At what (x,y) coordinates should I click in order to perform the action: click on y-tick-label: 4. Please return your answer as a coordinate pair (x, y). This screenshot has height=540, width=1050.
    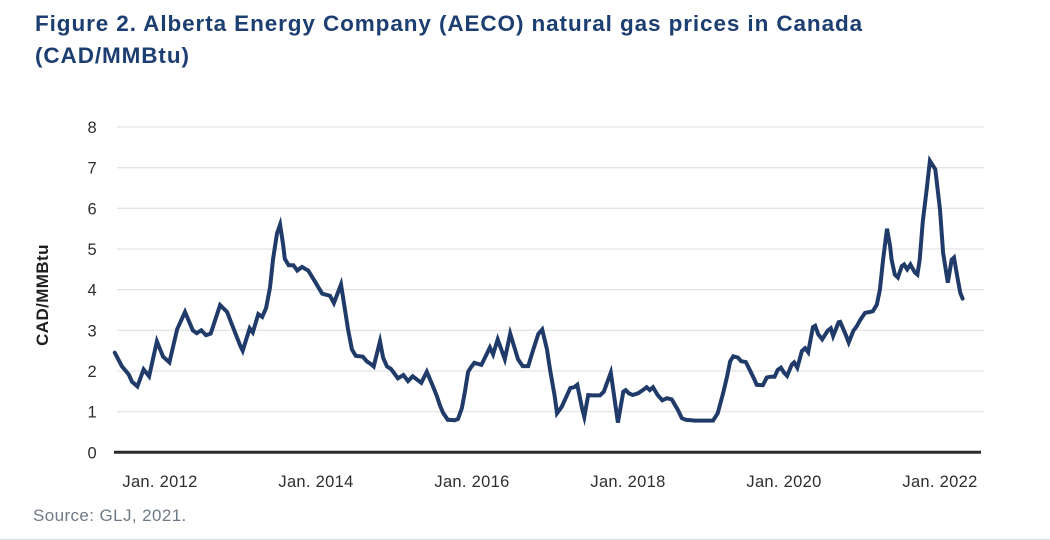
    Looking at the image, I should click on (92, 291).